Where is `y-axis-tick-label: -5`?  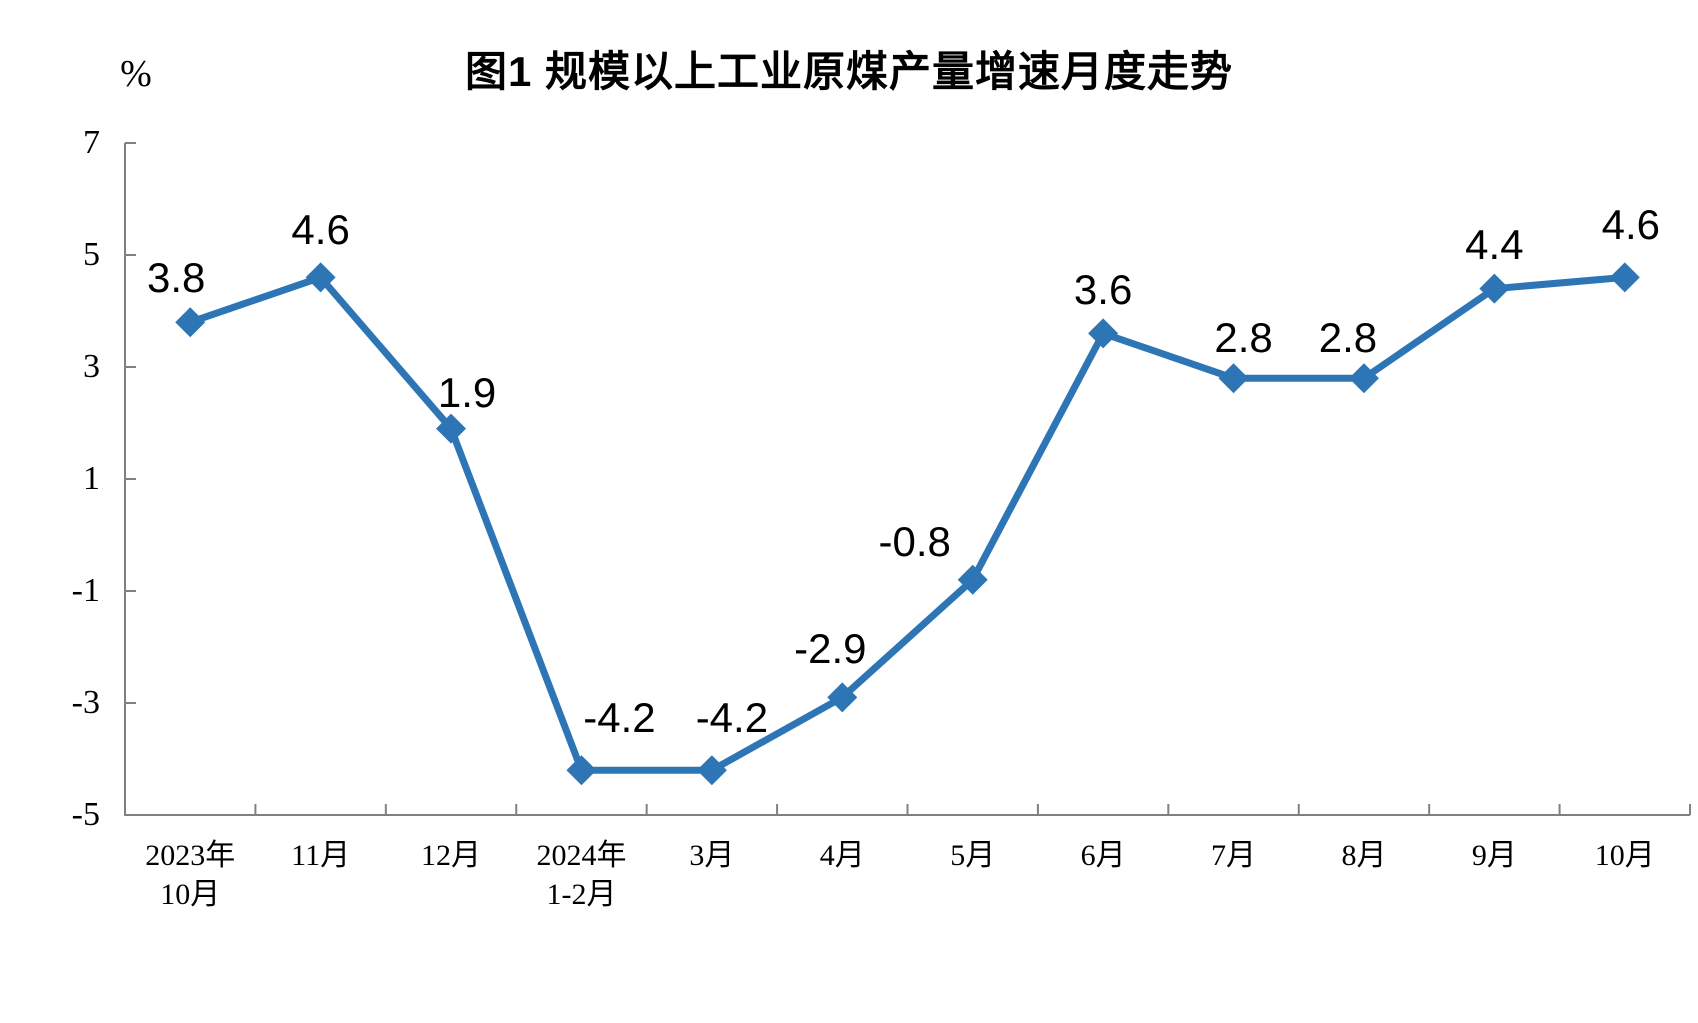 y-axis-tick-label: -5 is located at coordinates (85, 814).